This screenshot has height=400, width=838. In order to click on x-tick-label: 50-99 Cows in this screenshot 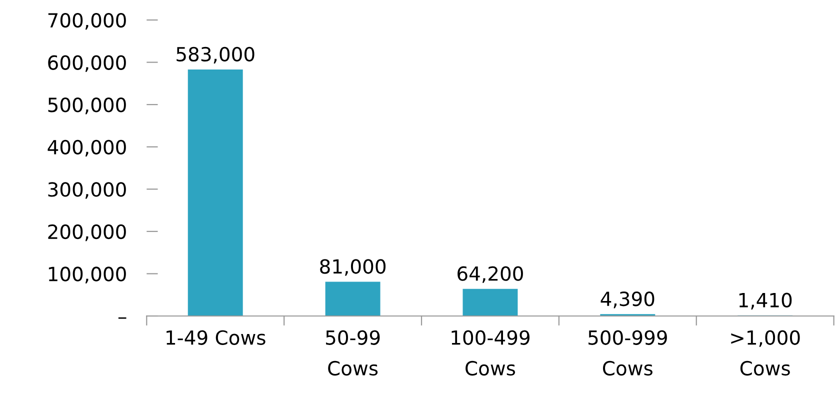, I will do `click(353, 353)`.